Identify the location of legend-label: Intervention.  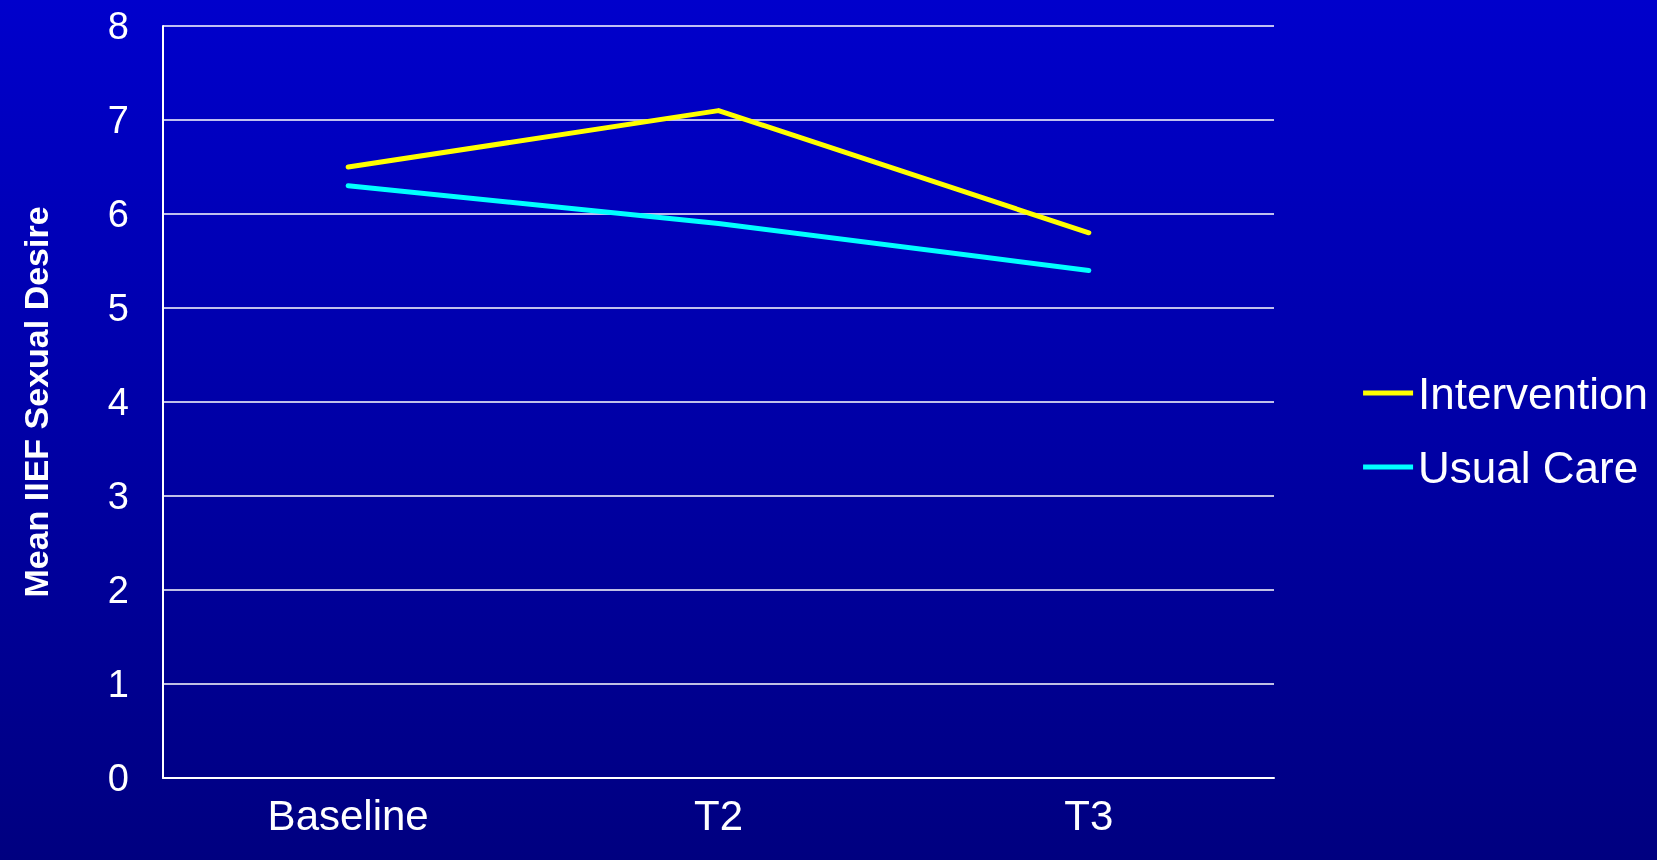
(1533, 393).